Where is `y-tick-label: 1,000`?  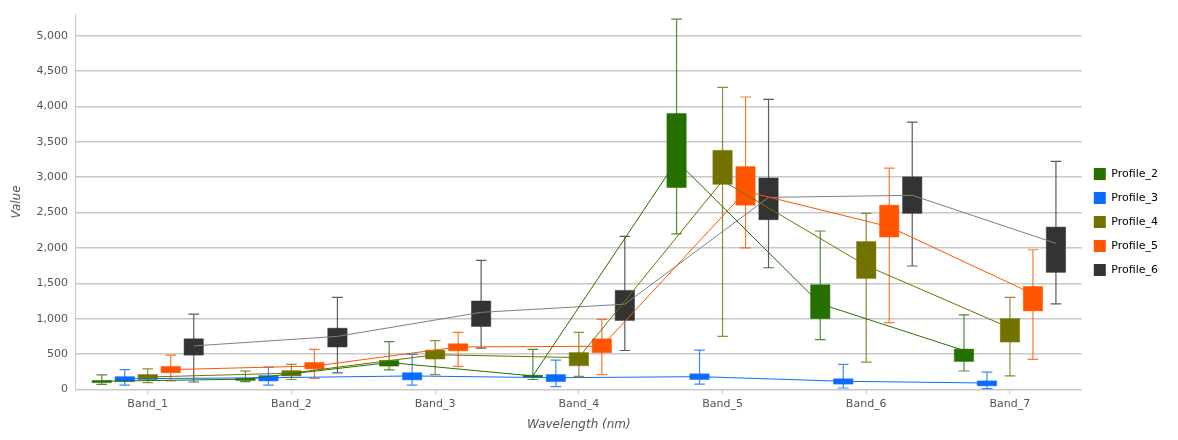
y-tick-label: 1,000 is located at coordinates (52, 318).